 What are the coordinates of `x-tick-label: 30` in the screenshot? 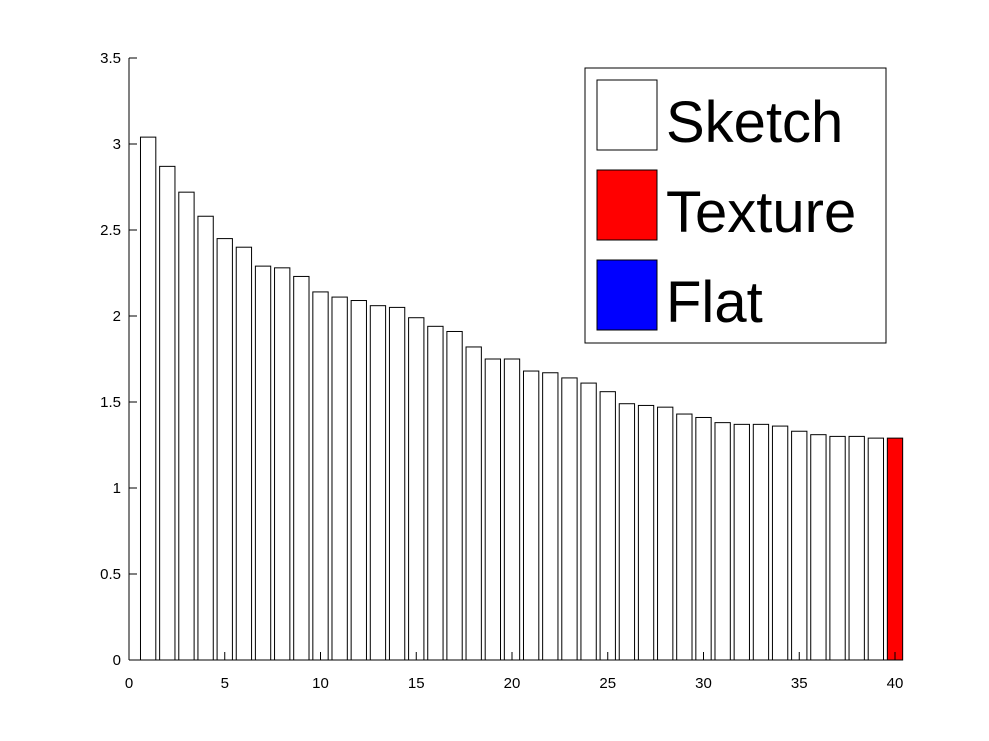 It's located at (703, 683).